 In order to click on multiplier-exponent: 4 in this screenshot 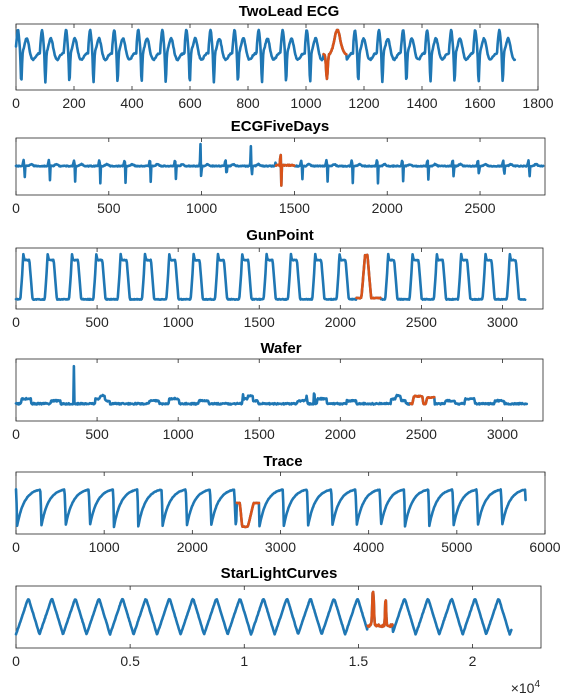, I will do `click(537, 684)`.